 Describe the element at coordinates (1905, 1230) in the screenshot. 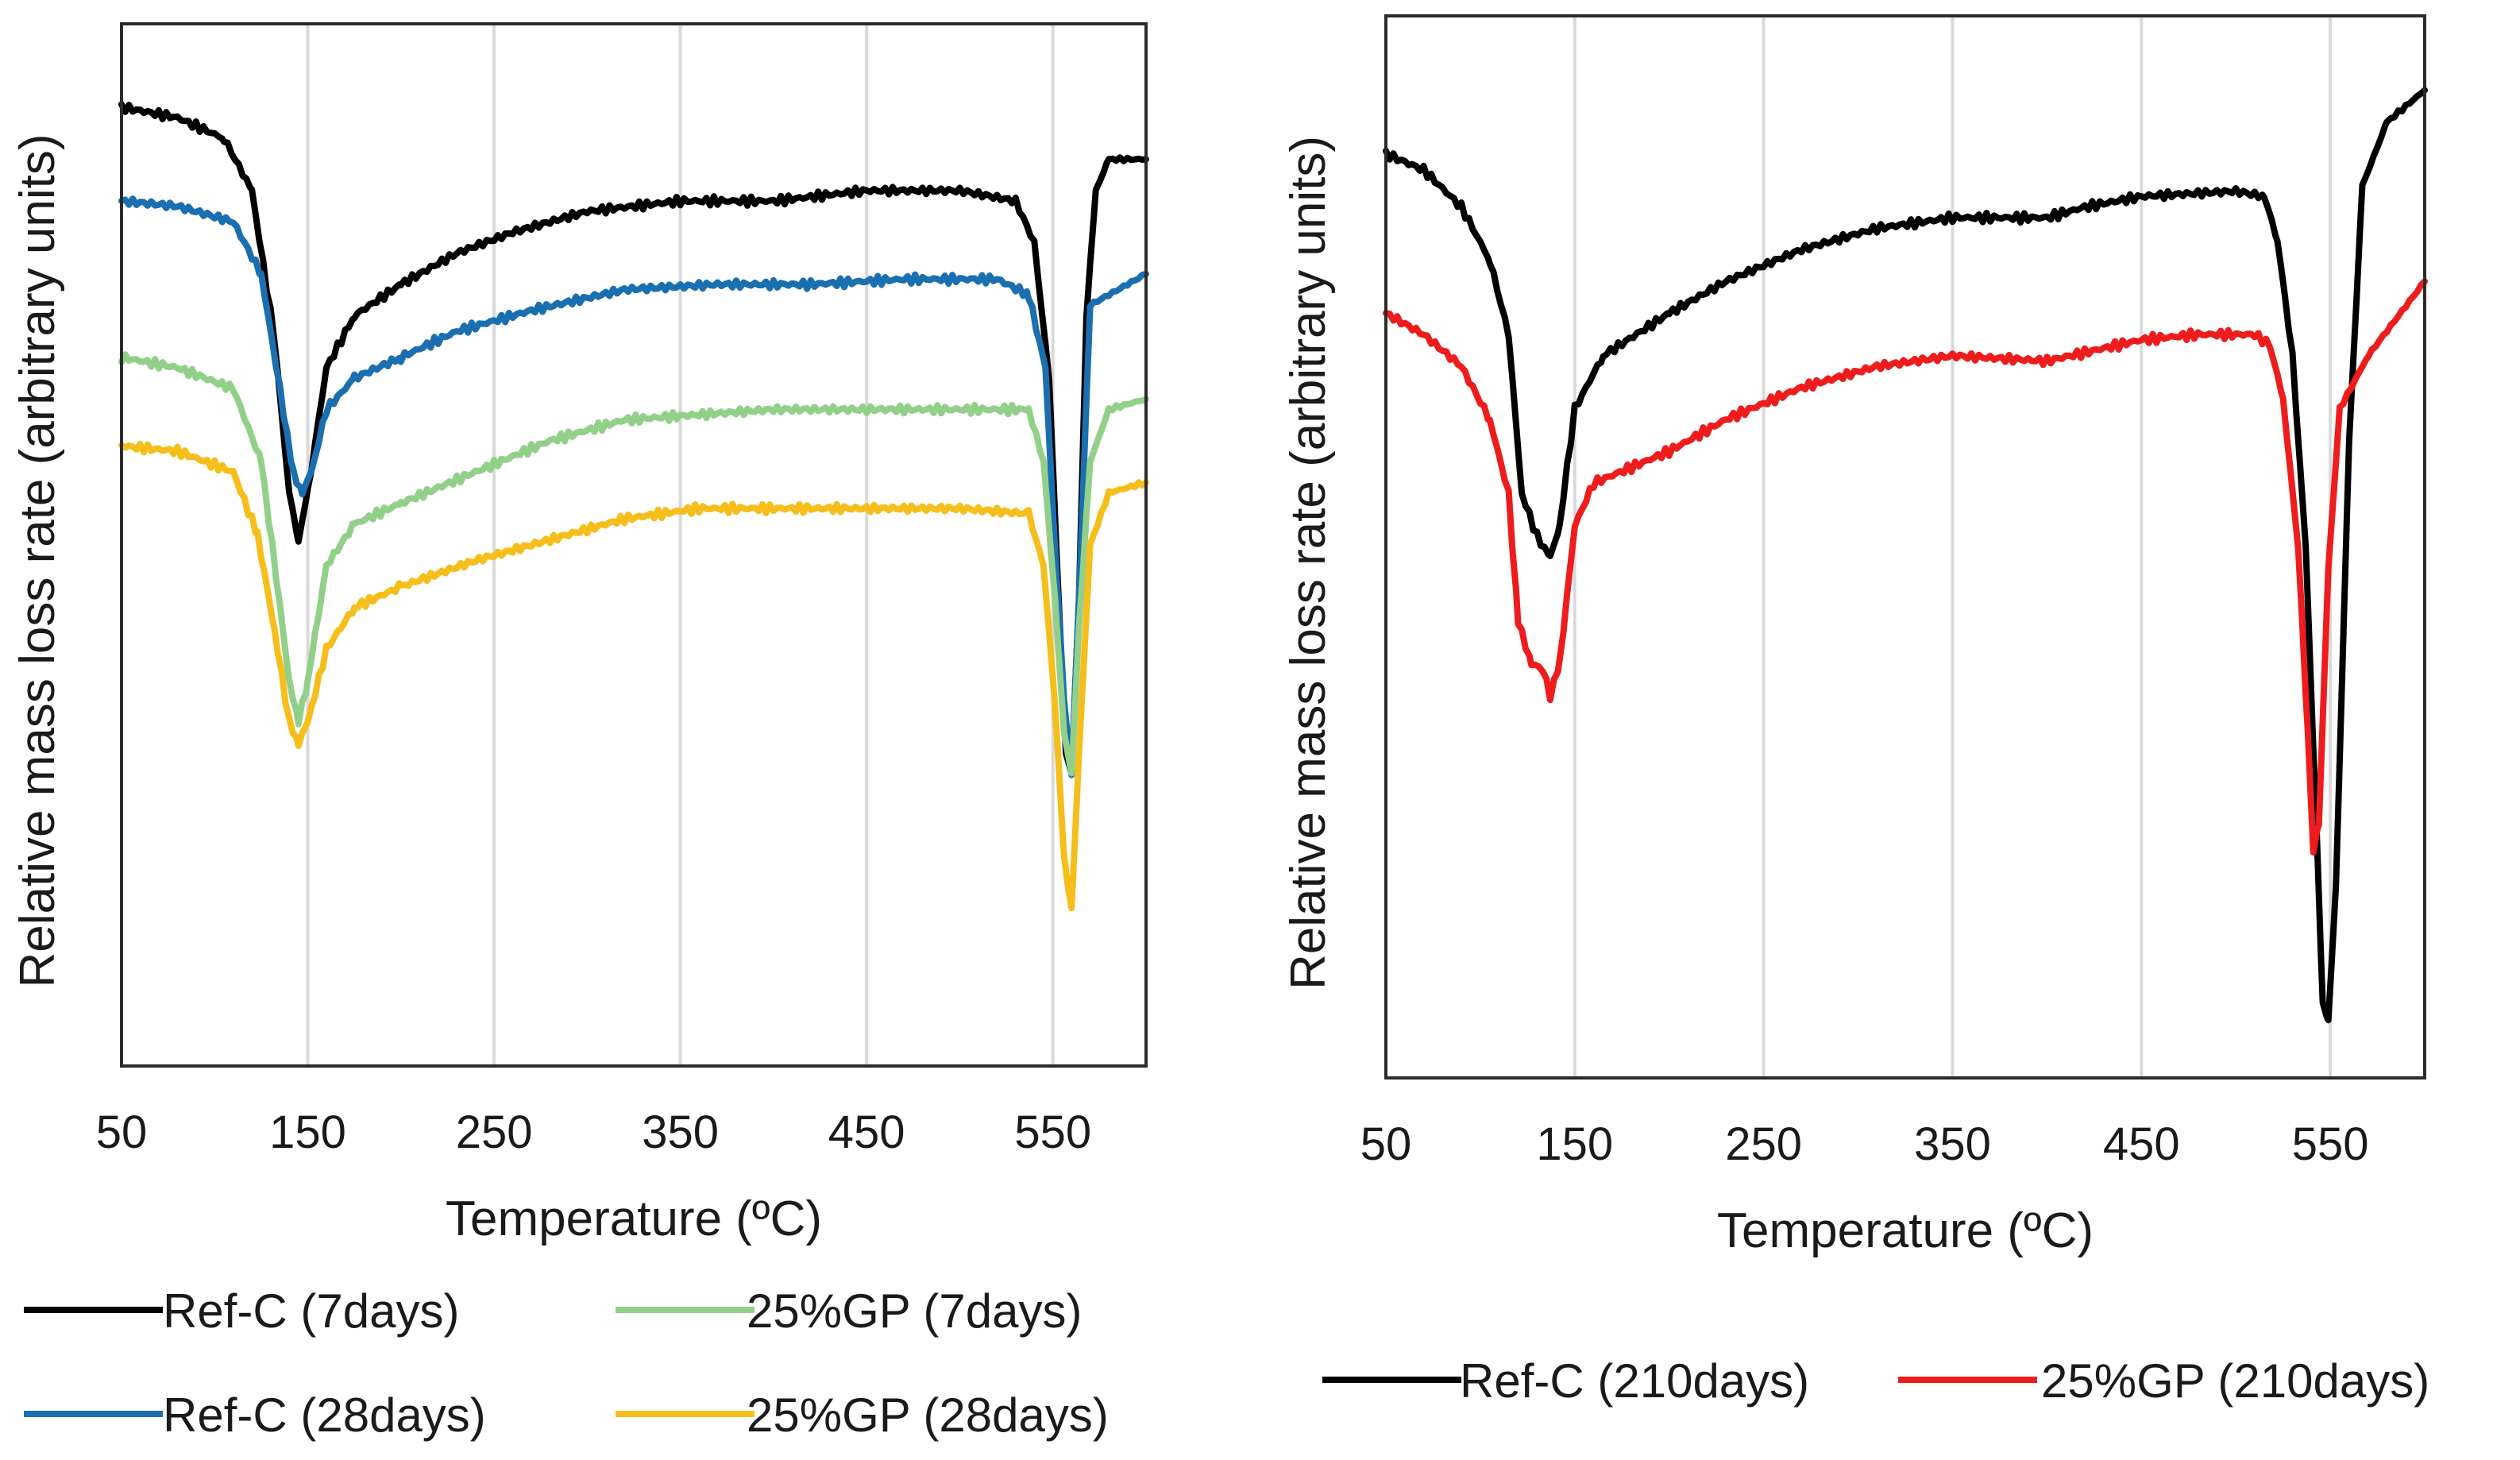

I see `right-x-axis-title: Temperature (ºC)` at that location.